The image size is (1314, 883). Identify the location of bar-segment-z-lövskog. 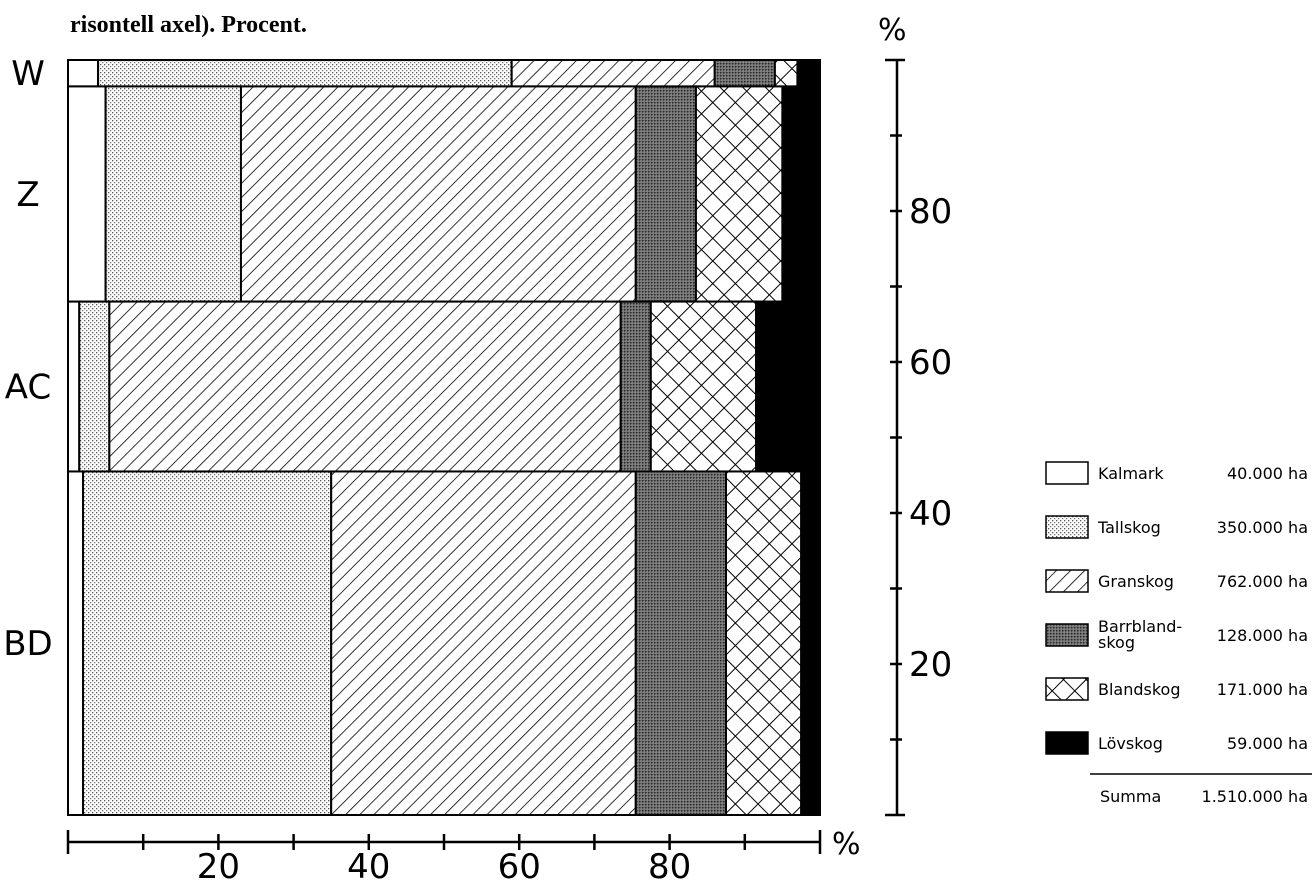
(801, 194).